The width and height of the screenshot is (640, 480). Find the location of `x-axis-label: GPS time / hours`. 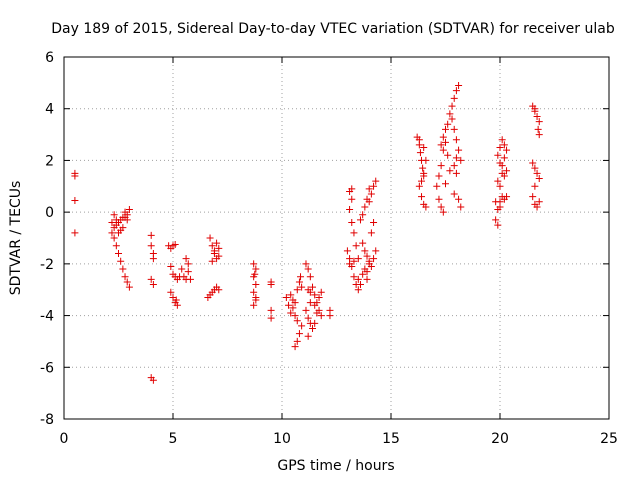

x-axis-label: GPS time / hours is located at coordinates (335, 466).